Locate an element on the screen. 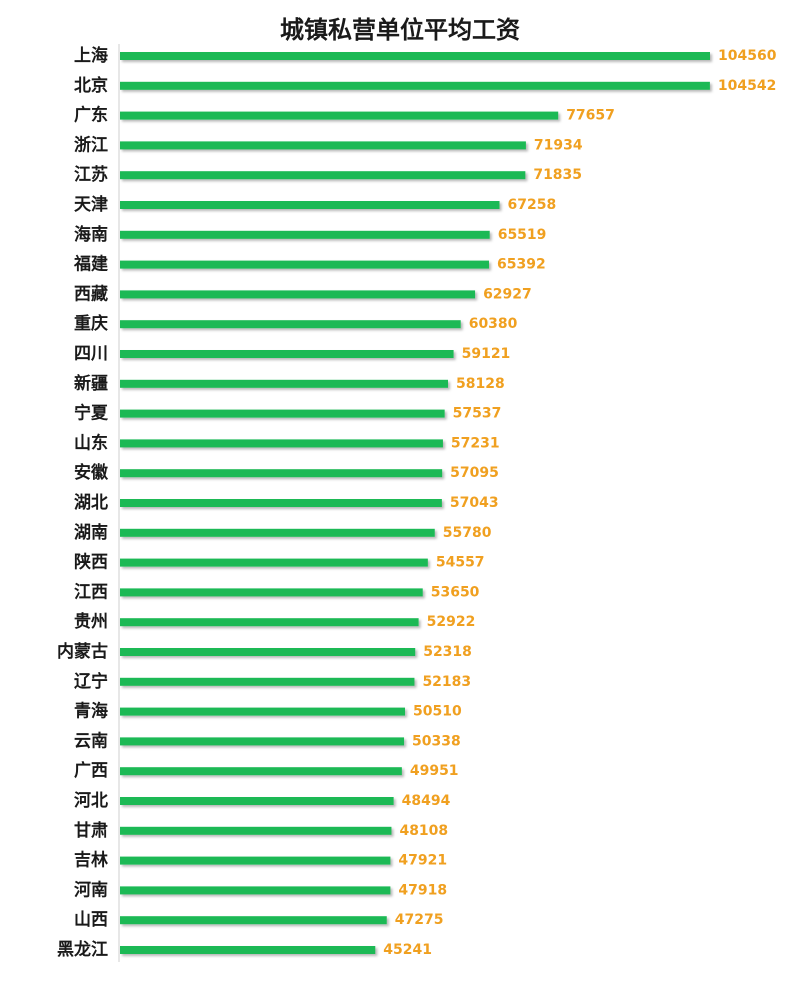 This screenshot has width=800, height=994. data-label: 52183 is located at coordinates (446, 682).